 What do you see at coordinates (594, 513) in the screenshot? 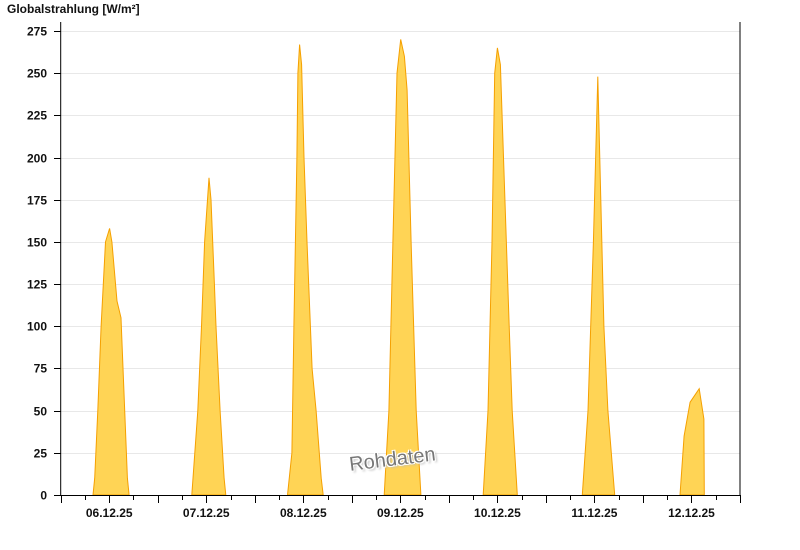
I see `x-tick-label: 11.12.25` at bounding box center [594, 513].